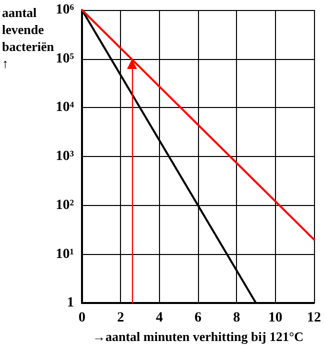 The image size is (324, 348). Describe the element at coordinates (28, 38) in the screenshot. I see `y-axis-title: aantal levende bacteriën ↑` at that location.